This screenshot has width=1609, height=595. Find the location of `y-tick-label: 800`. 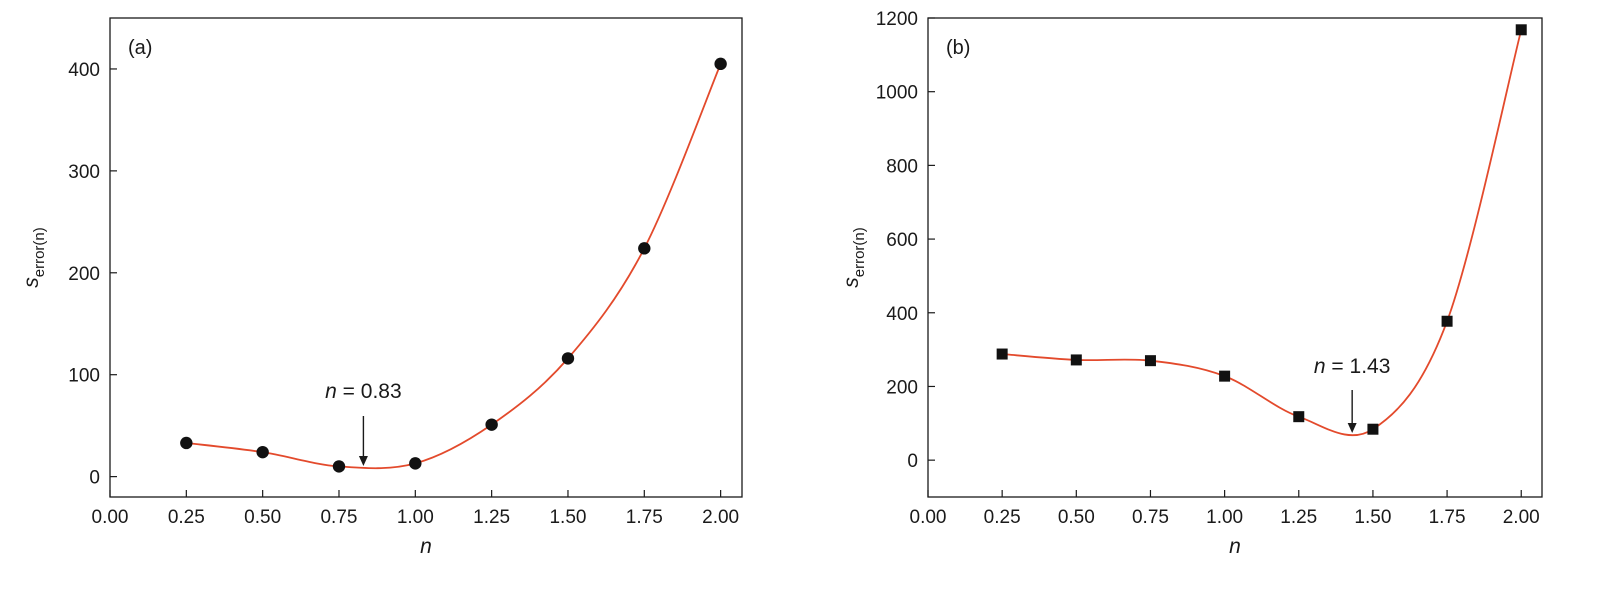

y-tick-label: 800 is located at coordinates (902, 166).